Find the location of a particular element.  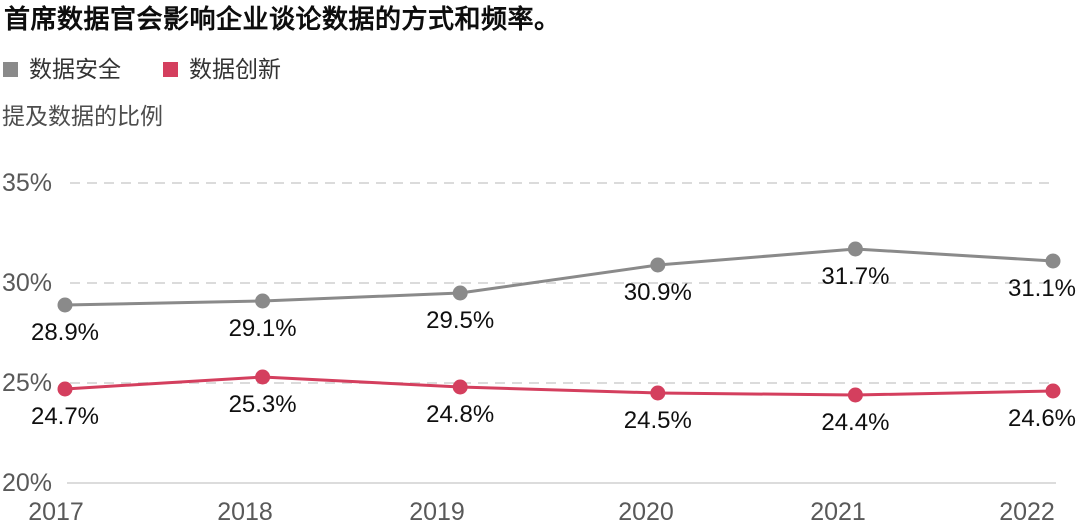

x-tick-label-2021: 2021 is located at coordinates (838, 511).